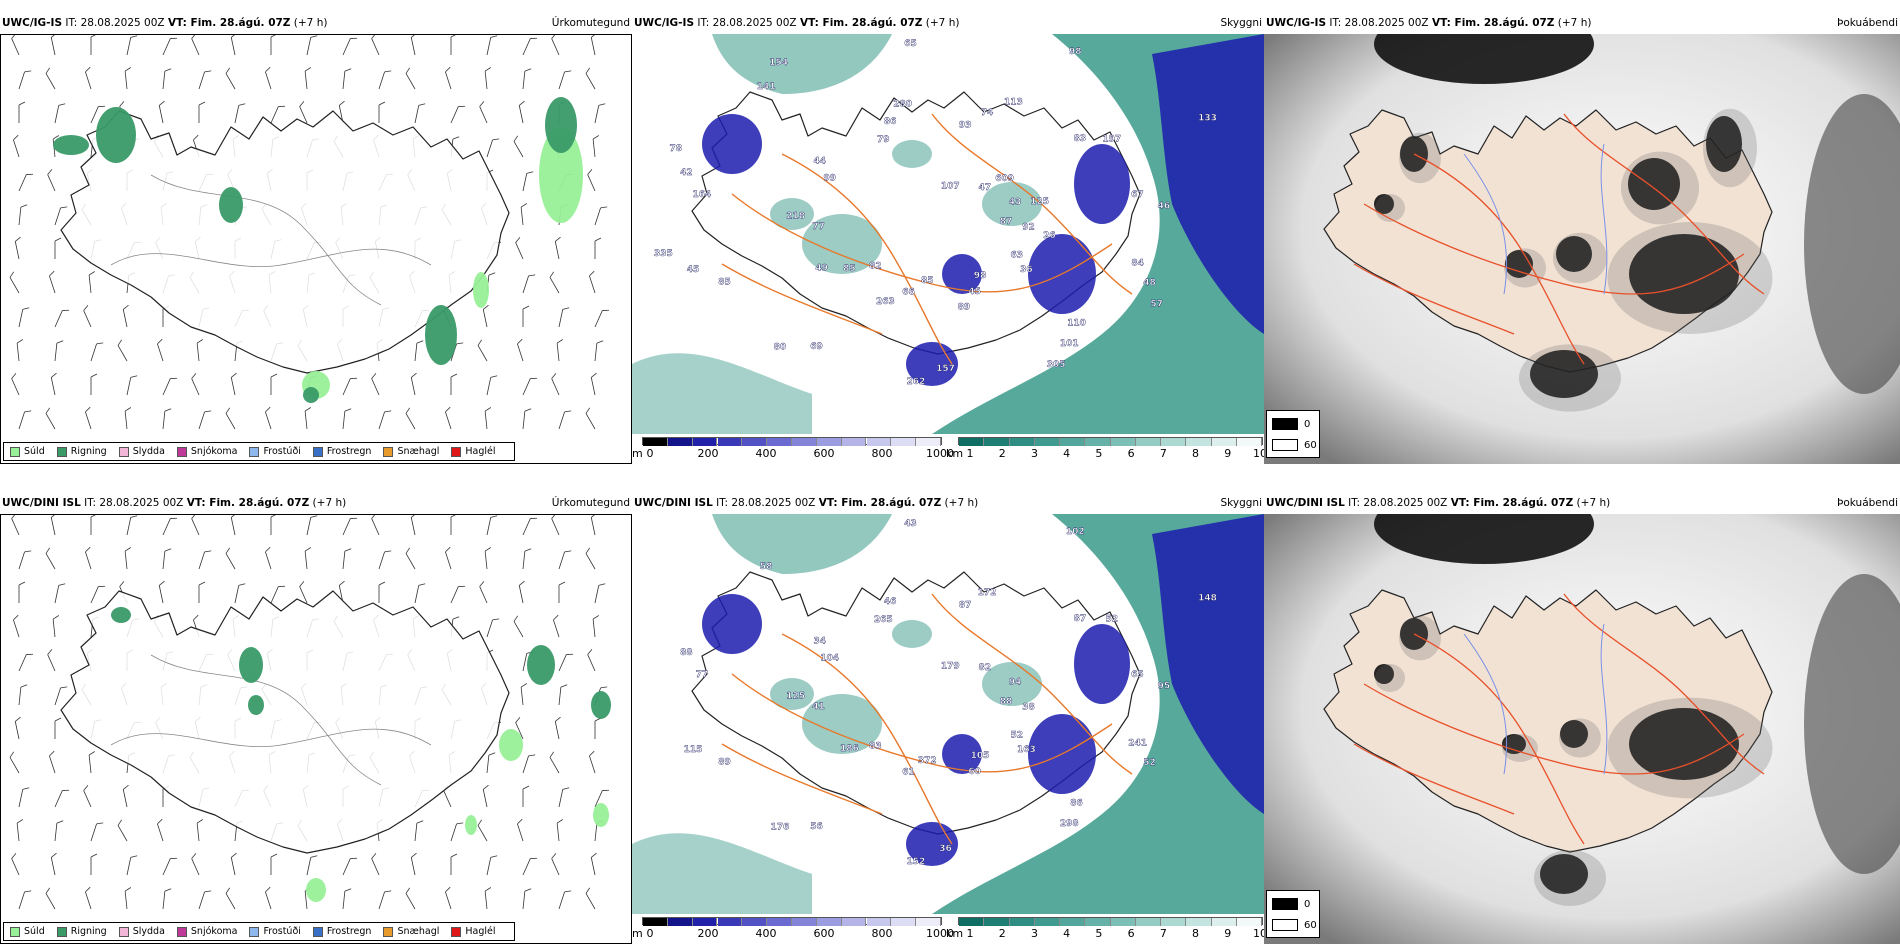 Image resolution: width=1900 pixels, height=950 pixels. What do you see at coordinates (818, 227) in the screenshot?
I see `visibility-value-label: 77` at bounding box center [818, 227].